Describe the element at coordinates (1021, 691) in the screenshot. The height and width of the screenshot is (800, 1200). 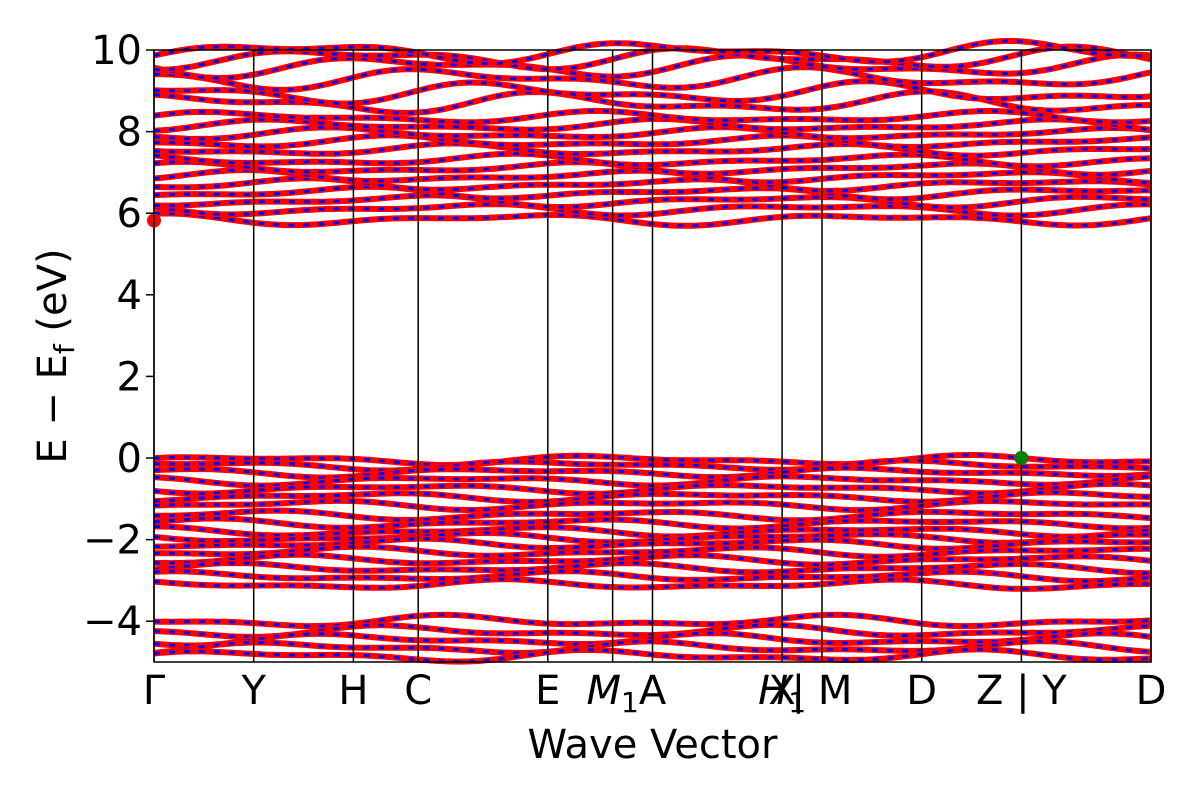
I see `x-tick-label: Z | Y` at that location.